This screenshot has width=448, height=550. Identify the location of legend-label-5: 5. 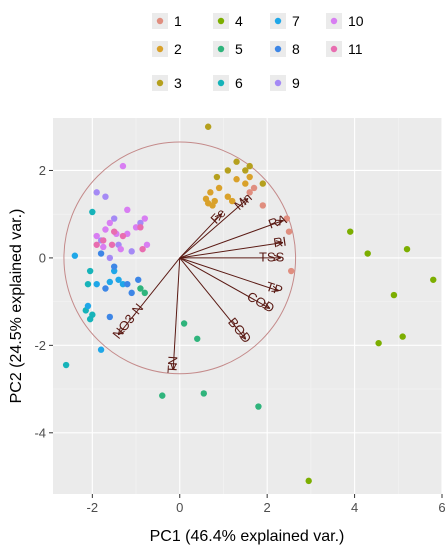
(239, 49).